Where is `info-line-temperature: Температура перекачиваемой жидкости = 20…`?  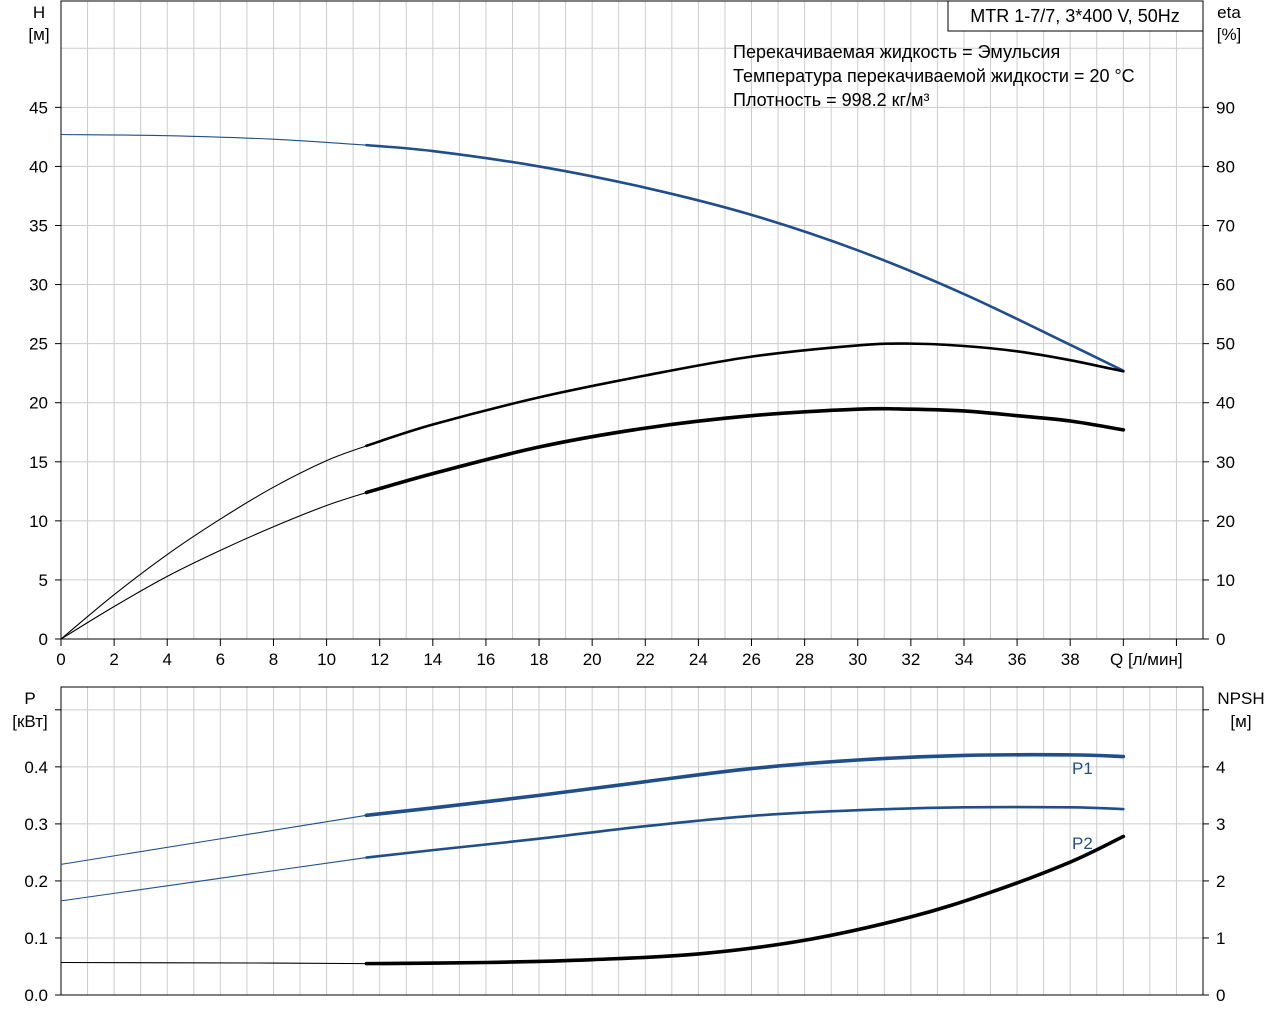 info-line-temperature: Температура перекачиваемой жидкости = 20… is located at coordinates (934, 76).